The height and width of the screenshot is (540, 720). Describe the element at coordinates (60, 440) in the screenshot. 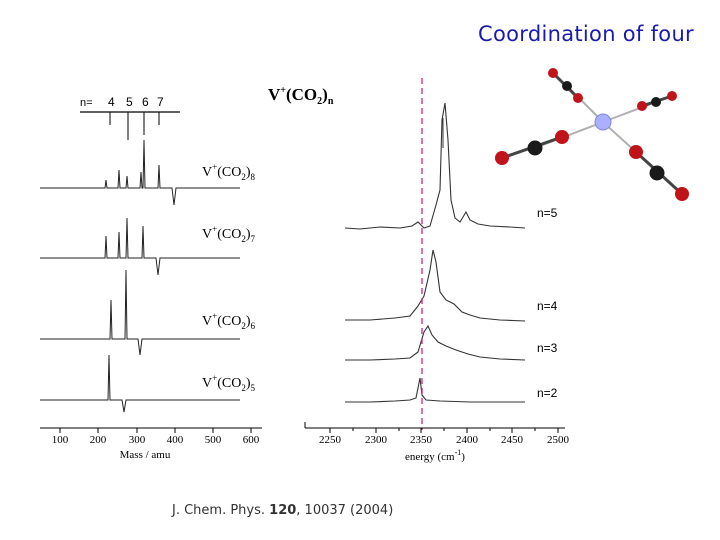

I see `mass-tick-100: 100` at that location.